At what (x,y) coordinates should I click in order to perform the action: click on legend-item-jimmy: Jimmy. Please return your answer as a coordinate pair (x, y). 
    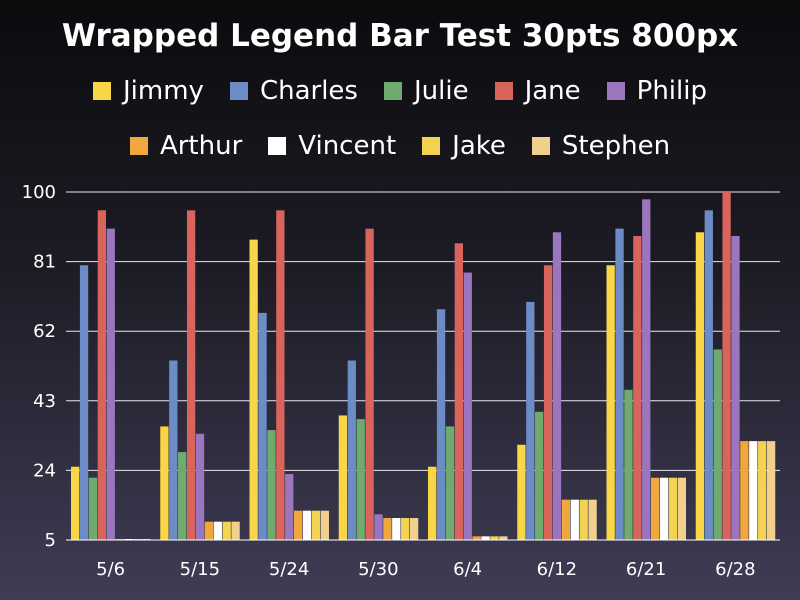
    Looking at the image, I should click on (148, 91).